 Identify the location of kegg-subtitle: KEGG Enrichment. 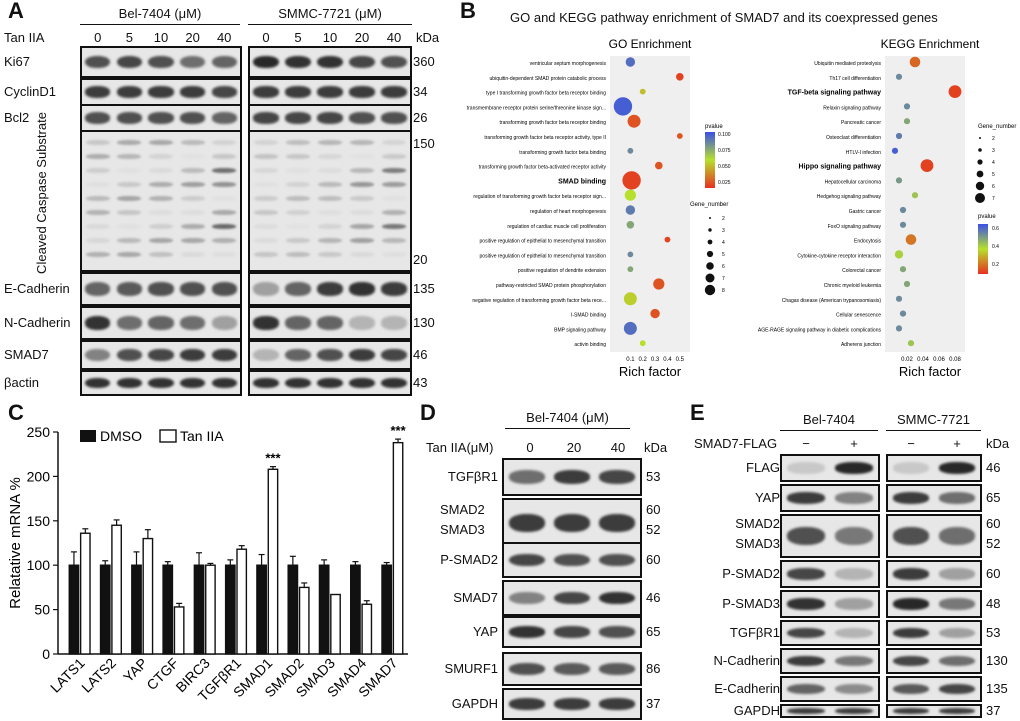
(930, 44).